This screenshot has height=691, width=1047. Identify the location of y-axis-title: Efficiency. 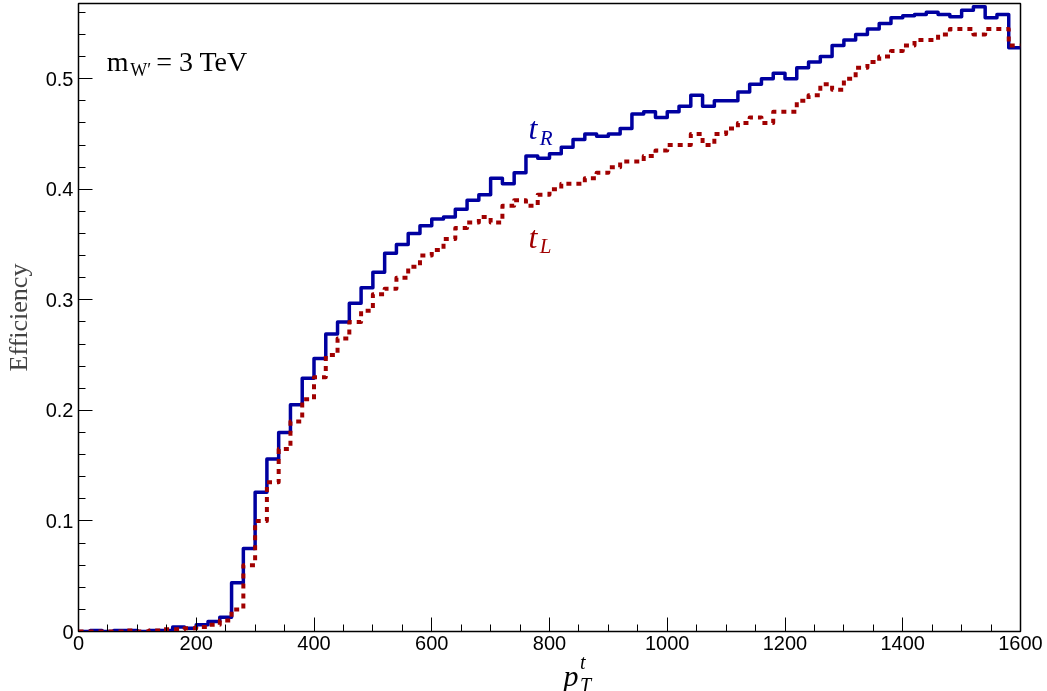
(18, 317).